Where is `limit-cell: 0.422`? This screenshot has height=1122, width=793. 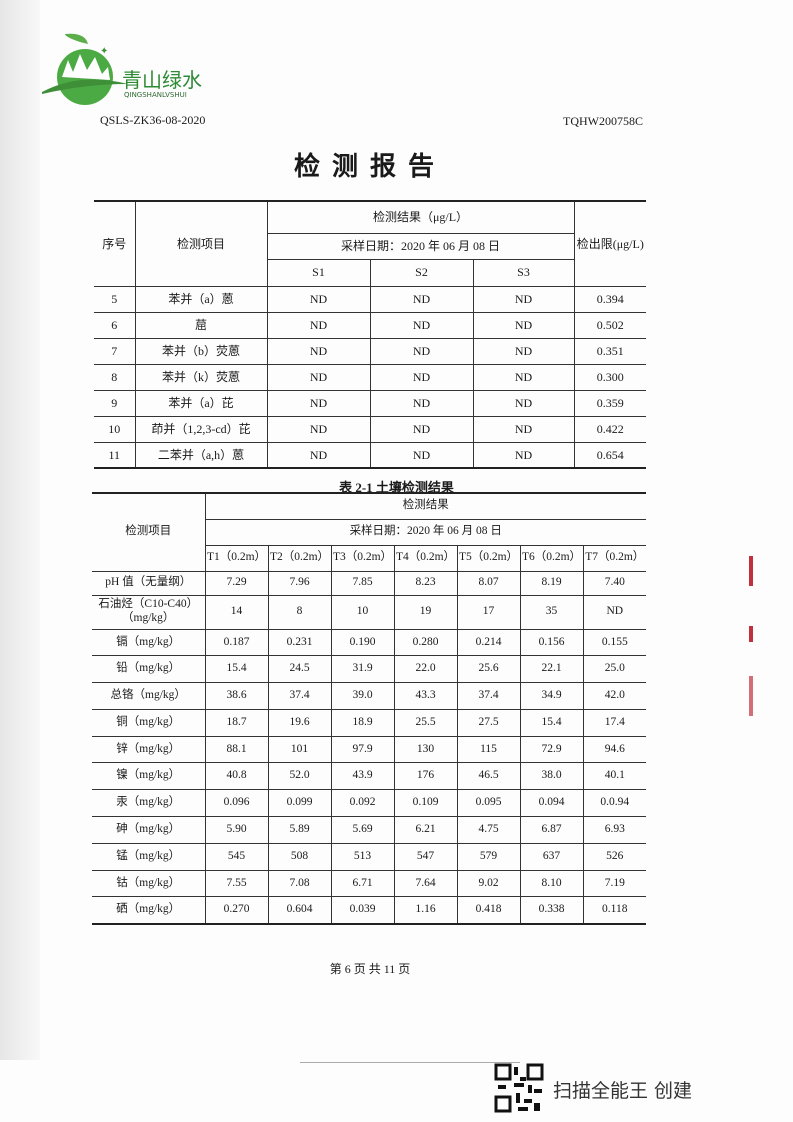
limit-cell: 0.422 is located at coordinates (610, 429).